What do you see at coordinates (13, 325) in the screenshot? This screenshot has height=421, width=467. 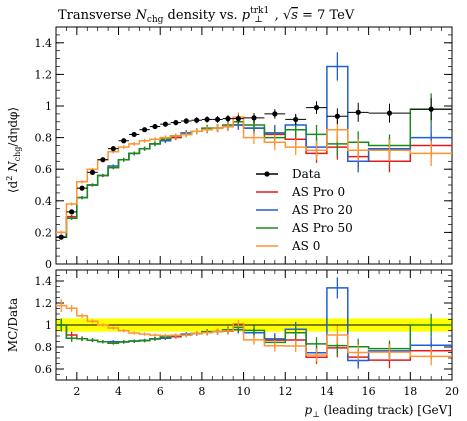 I see `ratio-y-axis-title: MC/Data` at bounding box center [13, 325].